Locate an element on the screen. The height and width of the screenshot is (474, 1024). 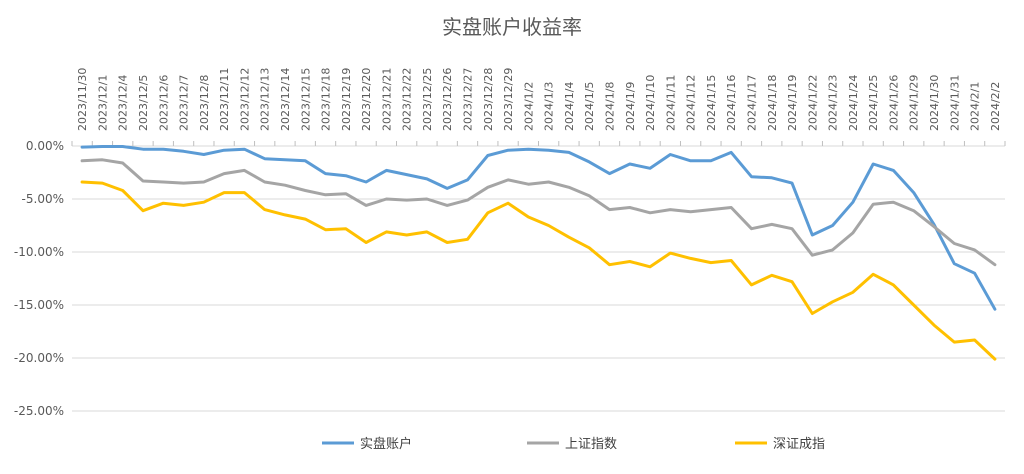
x-tick-label: 2023/12/26 is located at coordinates (447, 99).